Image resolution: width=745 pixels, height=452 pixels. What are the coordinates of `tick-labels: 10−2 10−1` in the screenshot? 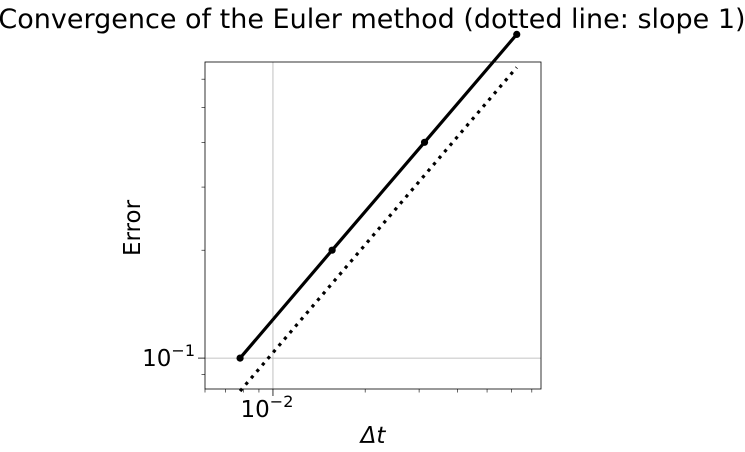 It's located at (217, 382).